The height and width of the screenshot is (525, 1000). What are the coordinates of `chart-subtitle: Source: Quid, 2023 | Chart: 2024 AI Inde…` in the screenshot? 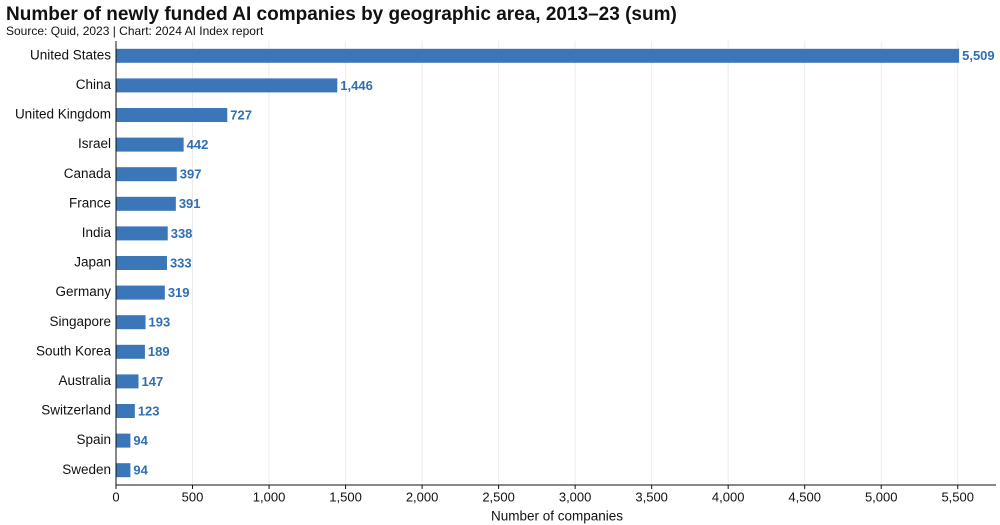 It's located at (135, 31).